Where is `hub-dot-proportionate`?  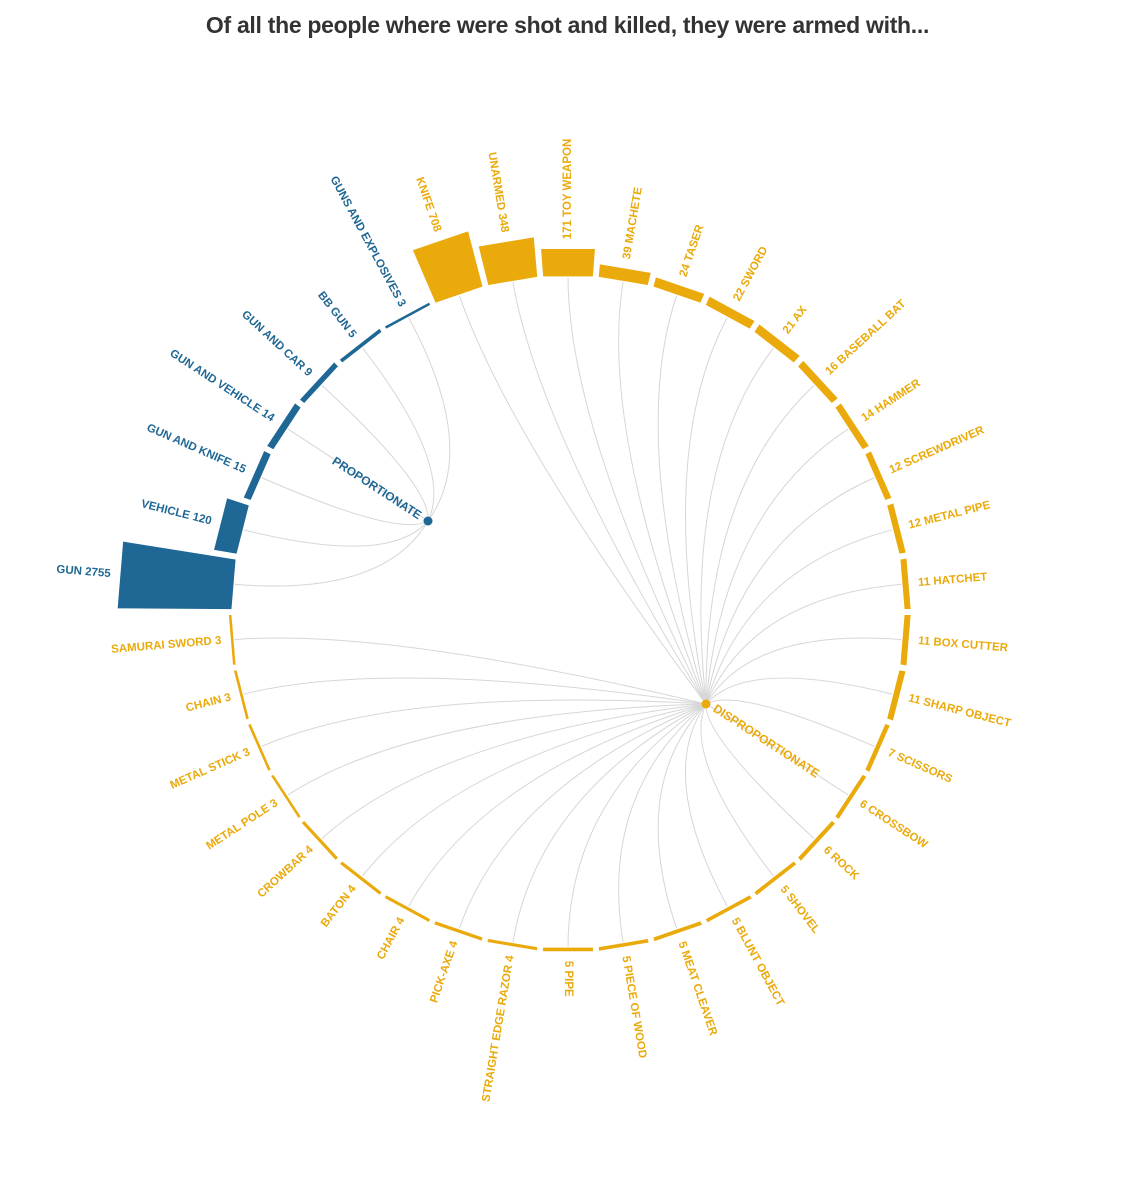
hub-dot-proportionate is located at coordinates (428, 521).